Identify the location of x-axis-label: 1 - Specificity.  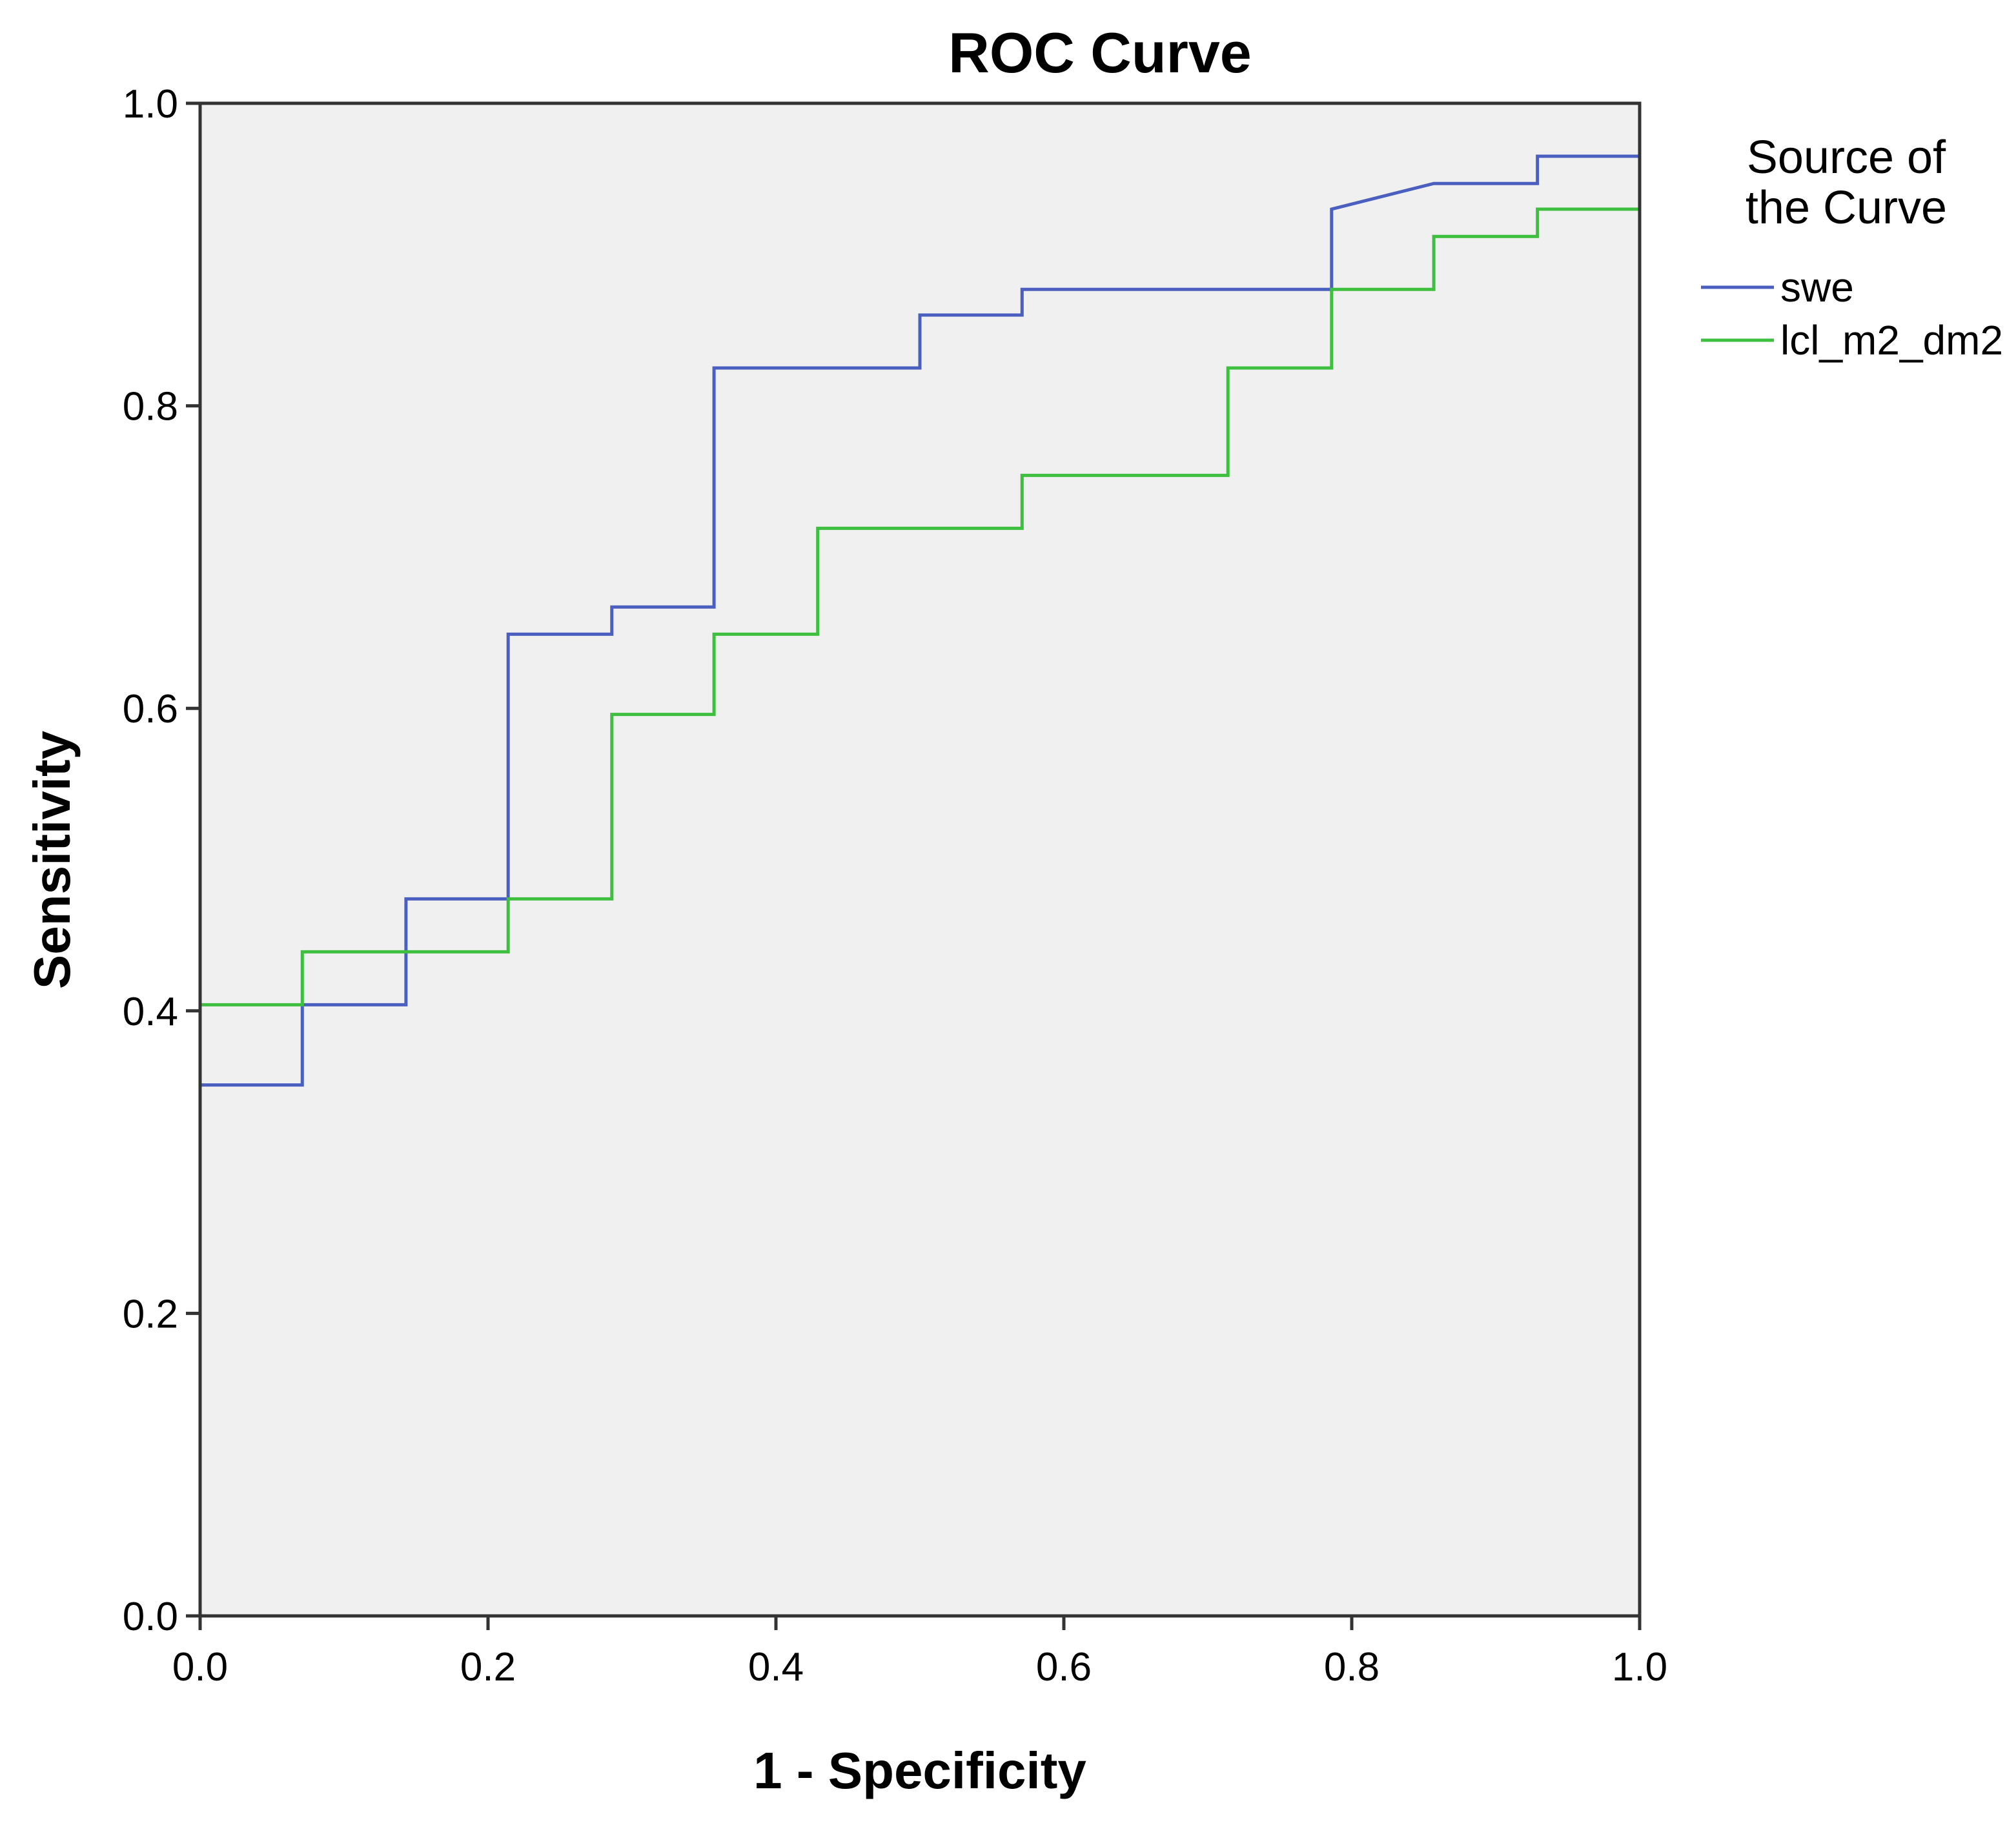
(919, 1771).